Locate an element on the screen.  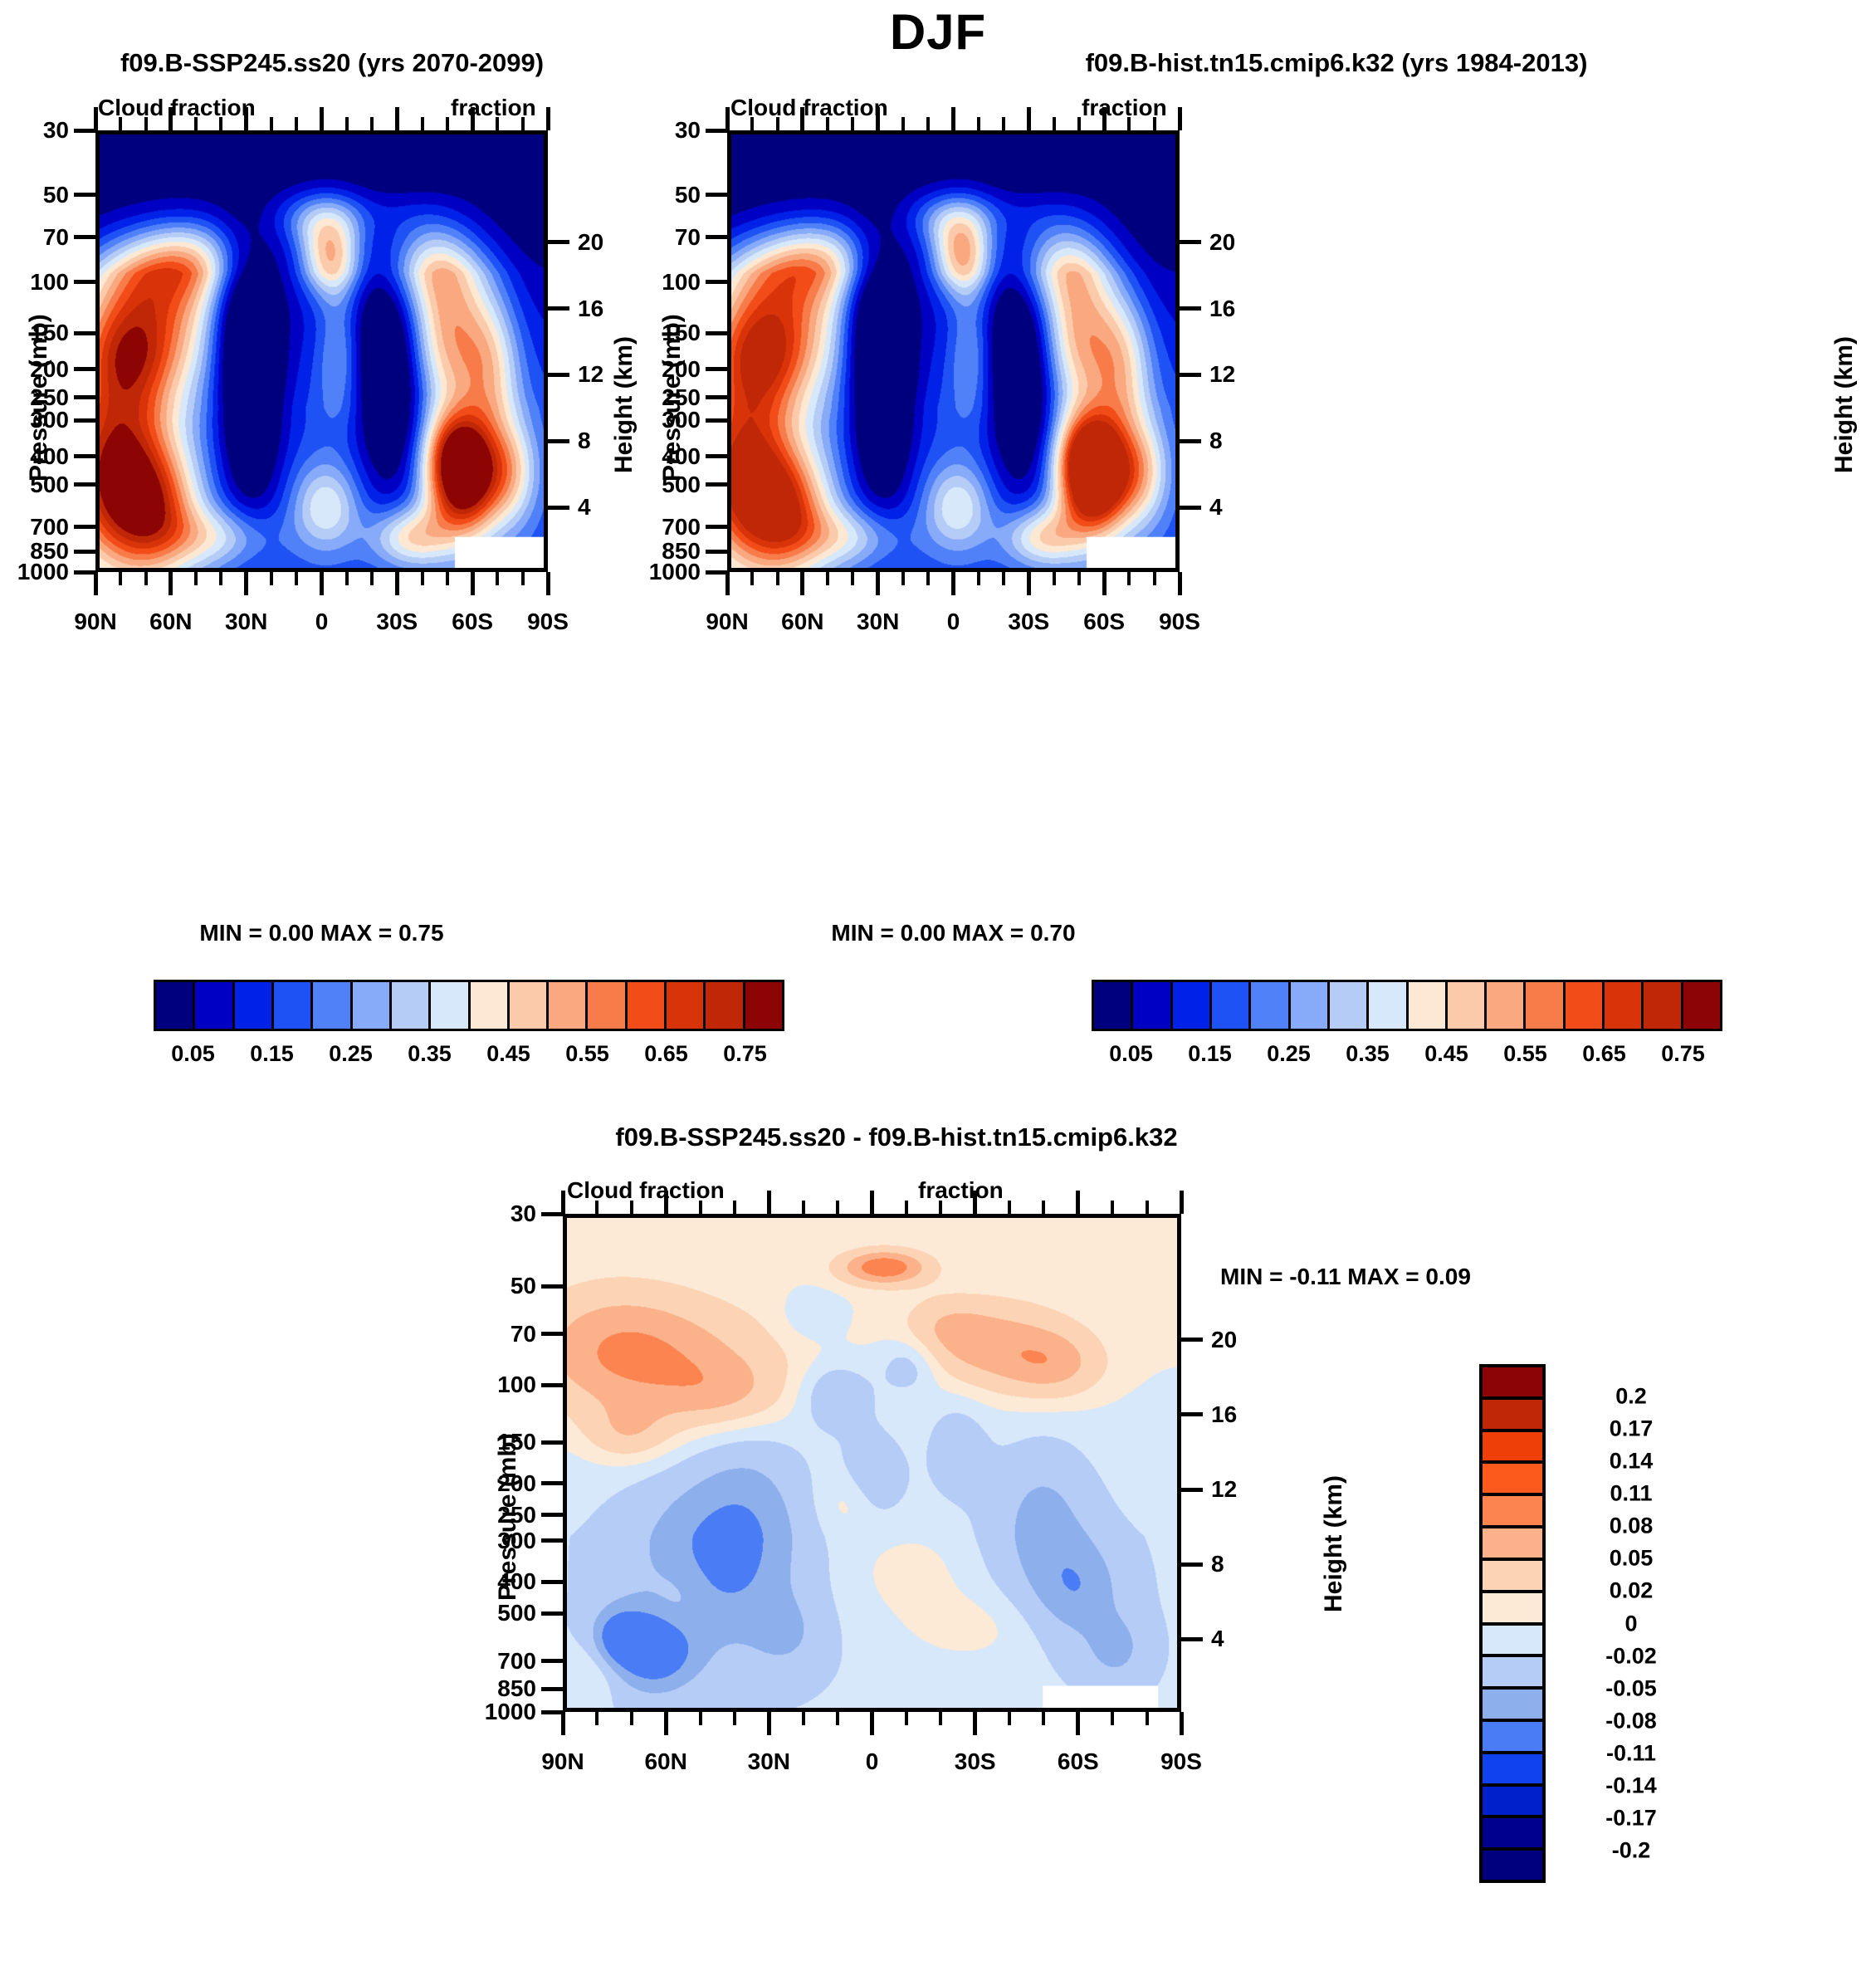
colorbar-tick-label: 0.75 is located at coordinates (1683, 1053).